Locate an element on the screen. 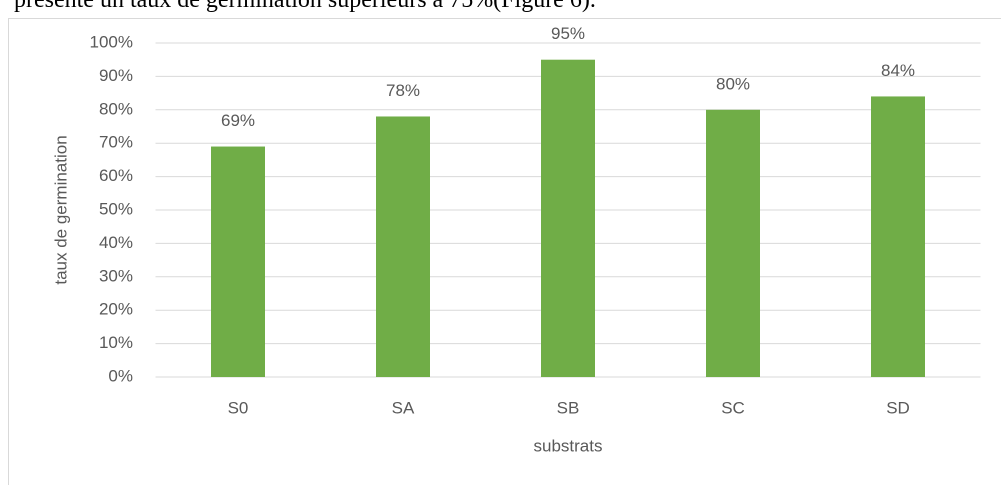 The height and width of the screenshot is (485, 1001). data-label: 80% is located at coordinates (733, 83).